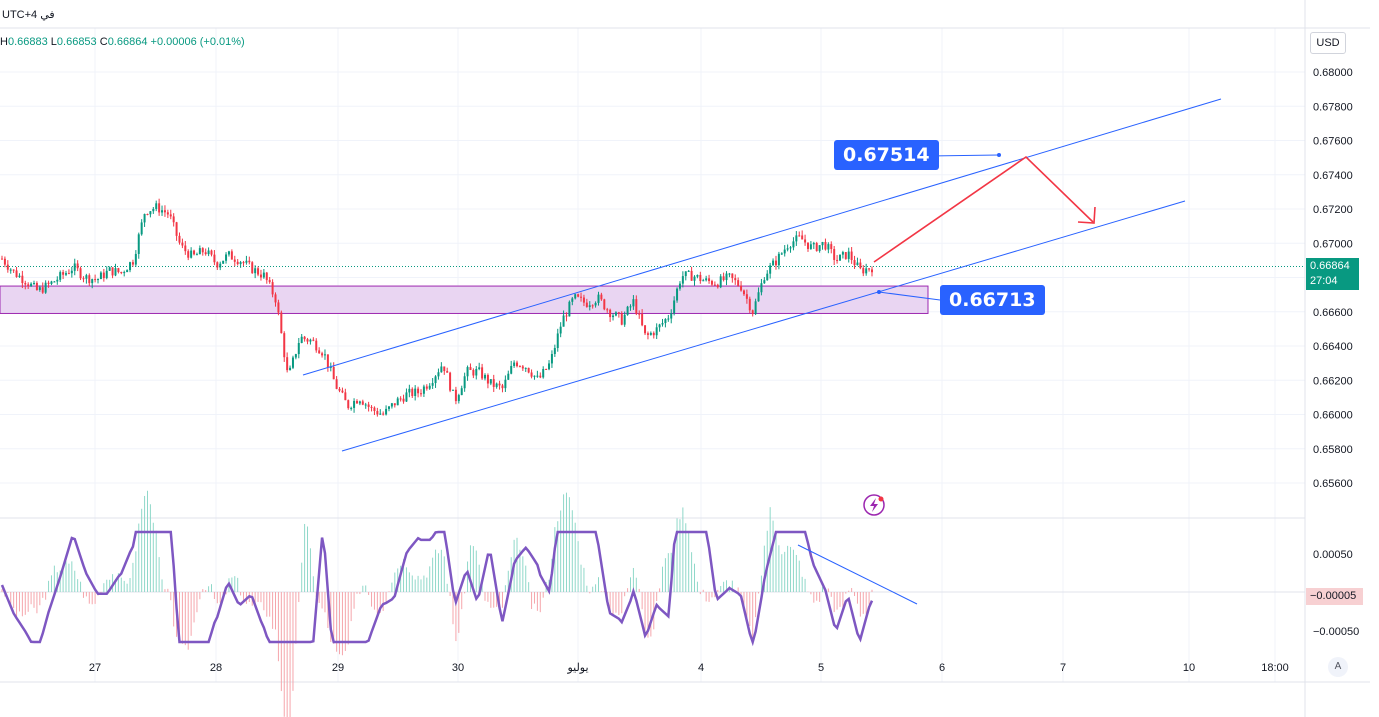  I want to click on support-zone, so click(464, 299).